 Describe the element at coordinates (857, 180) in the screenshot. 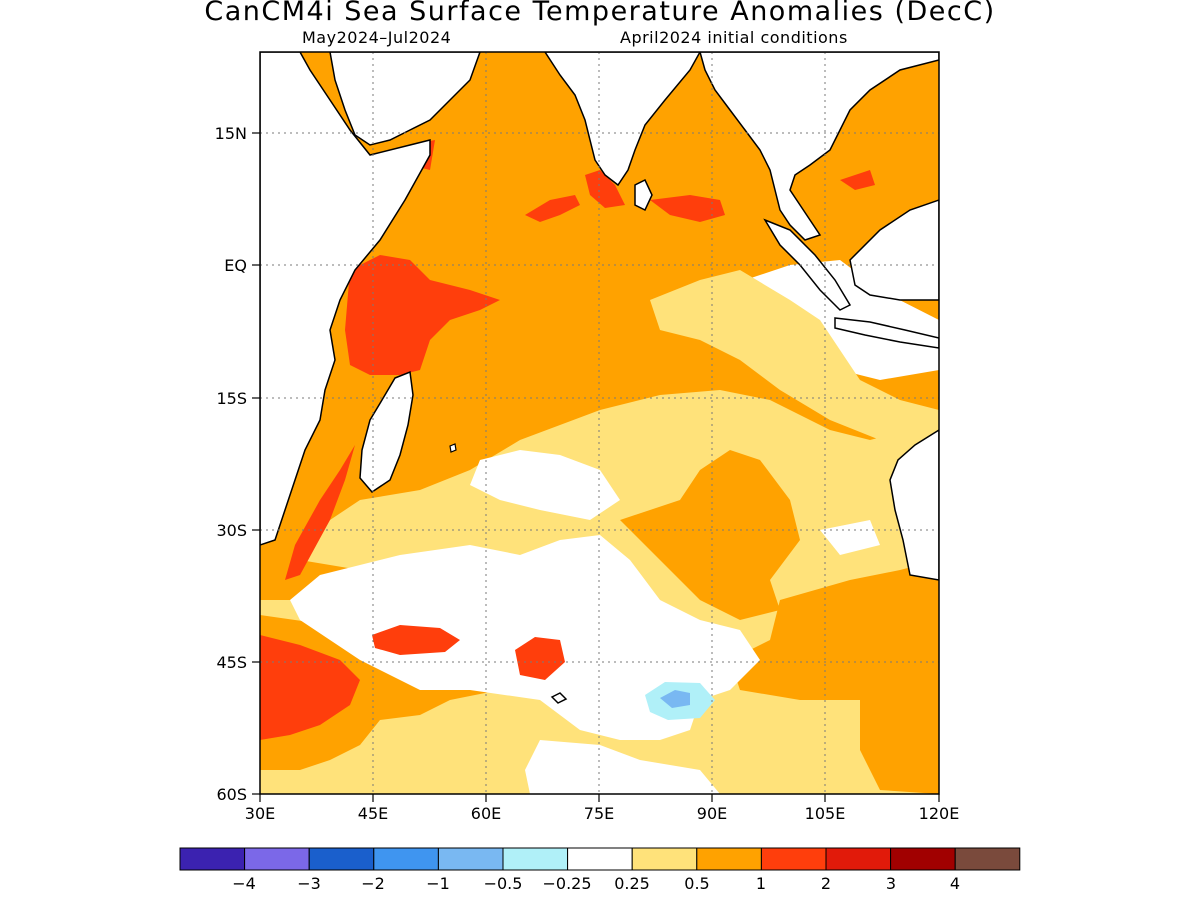

I see `field-red-thailand` at that location.